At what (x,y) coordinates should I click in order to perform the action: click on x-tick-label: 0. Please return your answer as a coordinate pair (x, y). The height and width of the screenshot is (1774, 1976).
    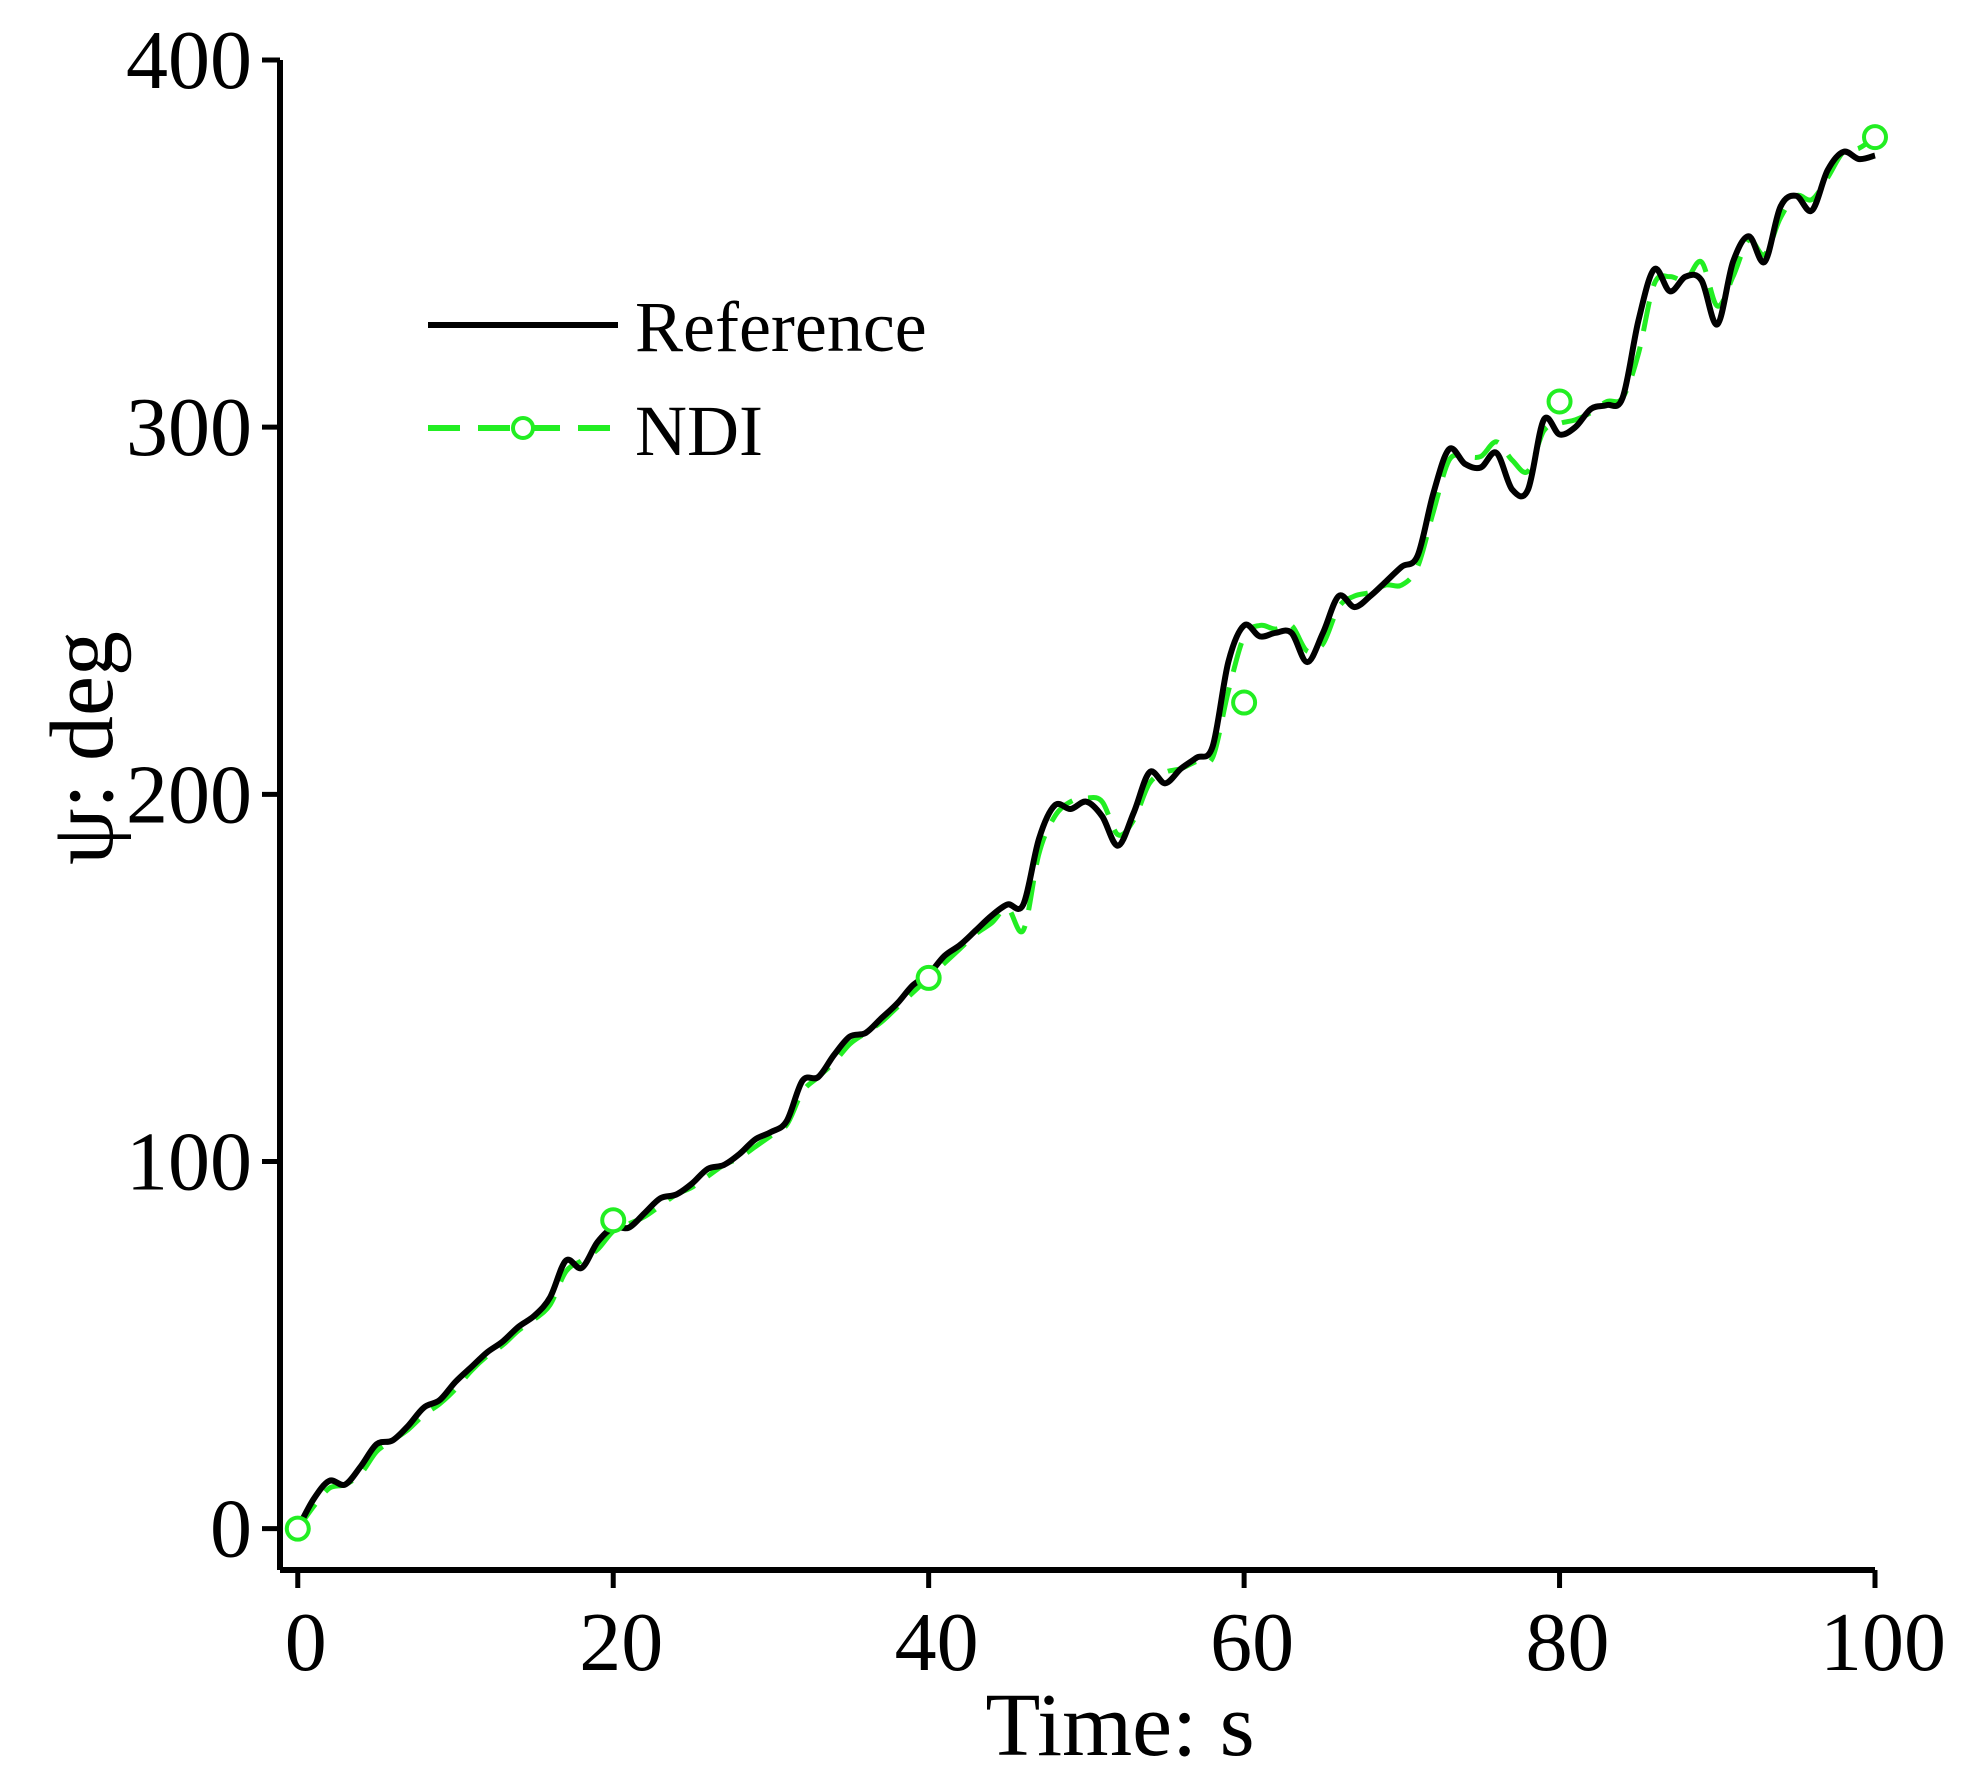
    Looking at the image, I should click on (306, 1642).